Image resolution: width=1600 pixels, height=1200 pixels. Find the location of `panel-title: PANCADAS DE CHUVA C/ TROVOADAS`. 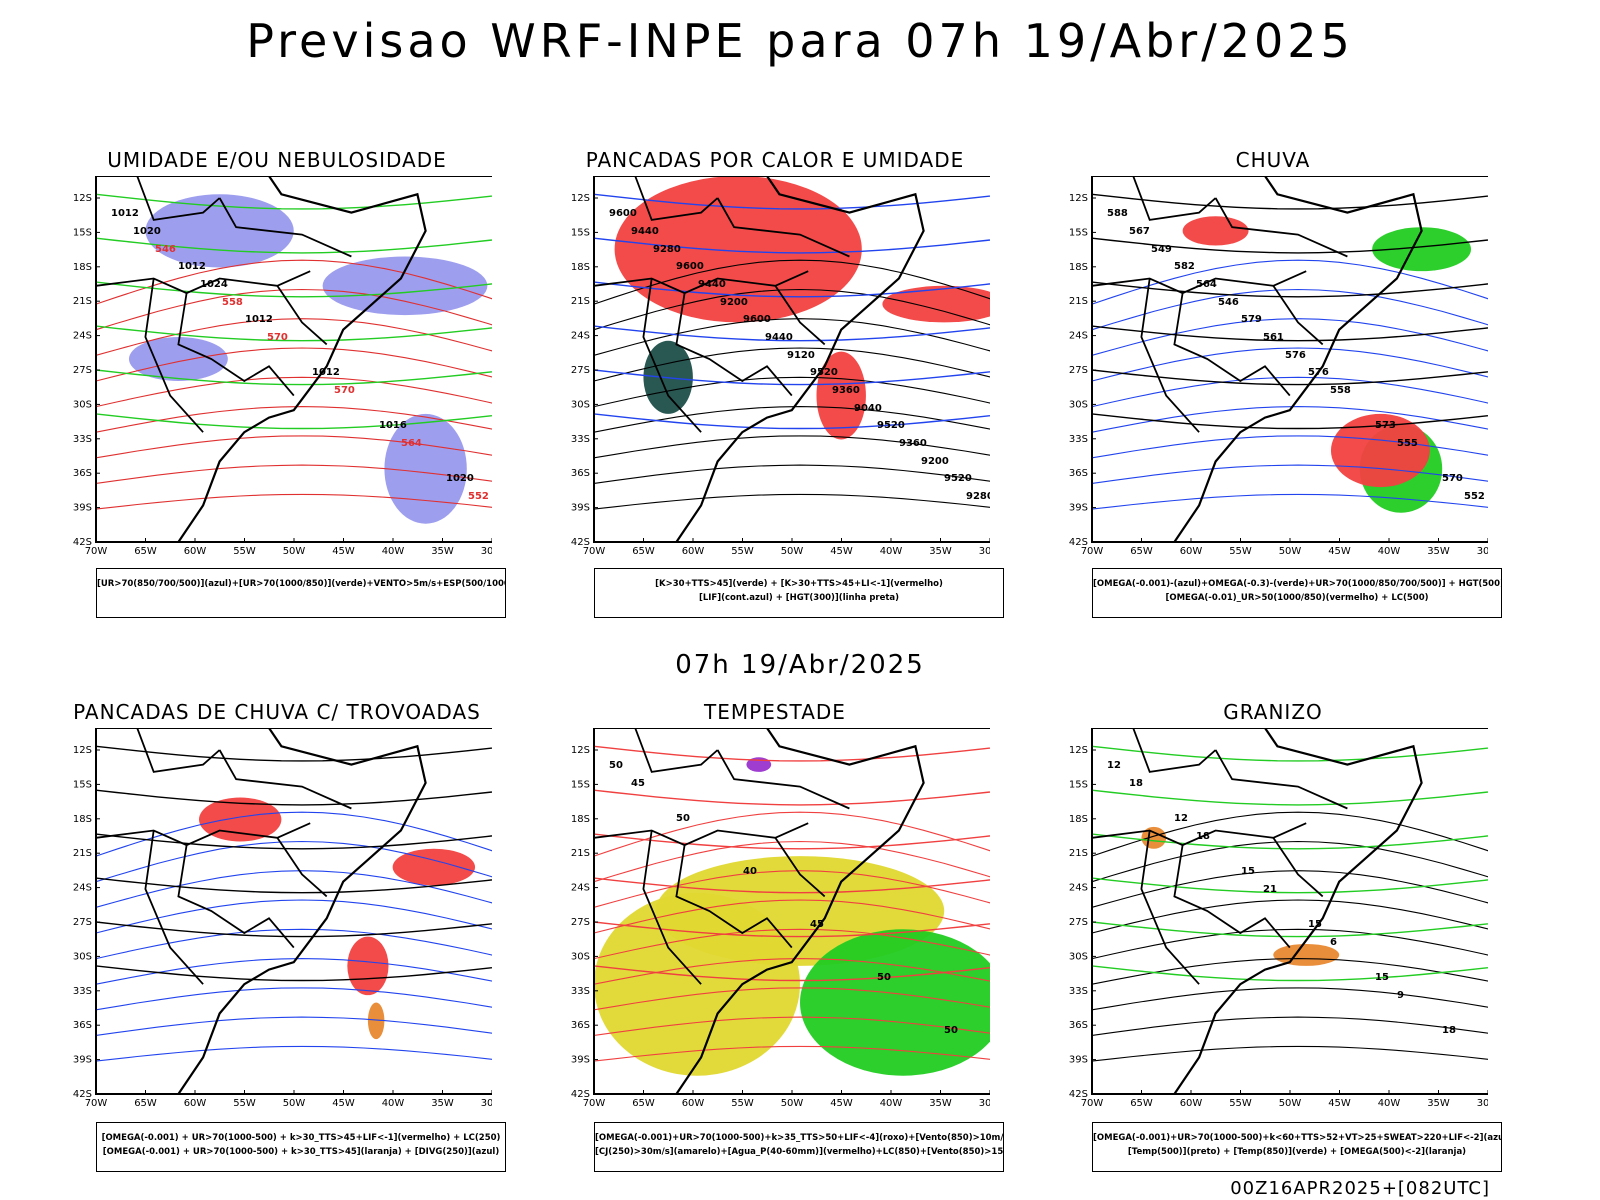

panel-title: PANCADAS DE CHUVA C/ TROVOADAS is located at coordinates (277, 712).